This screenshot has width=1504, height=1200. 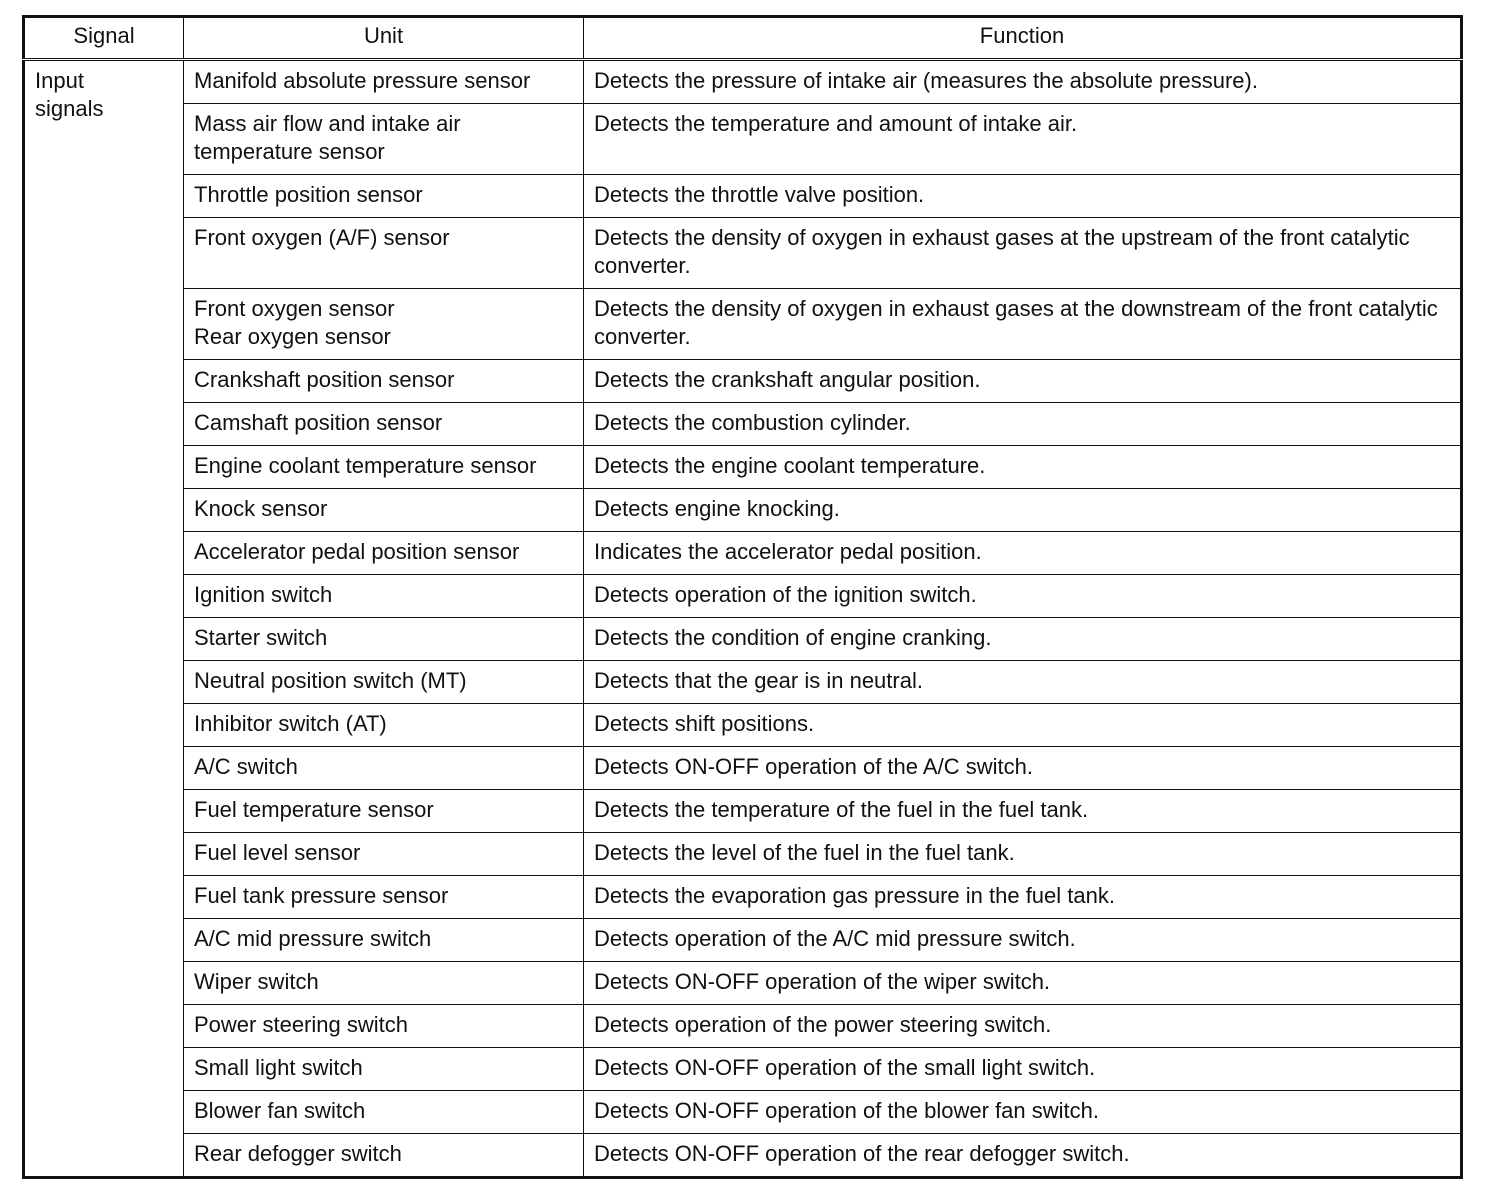 What do you see at coordinates (383, 38) in the screenshot?
I see `header-cell: Unit` at bounding box center [383, 38].